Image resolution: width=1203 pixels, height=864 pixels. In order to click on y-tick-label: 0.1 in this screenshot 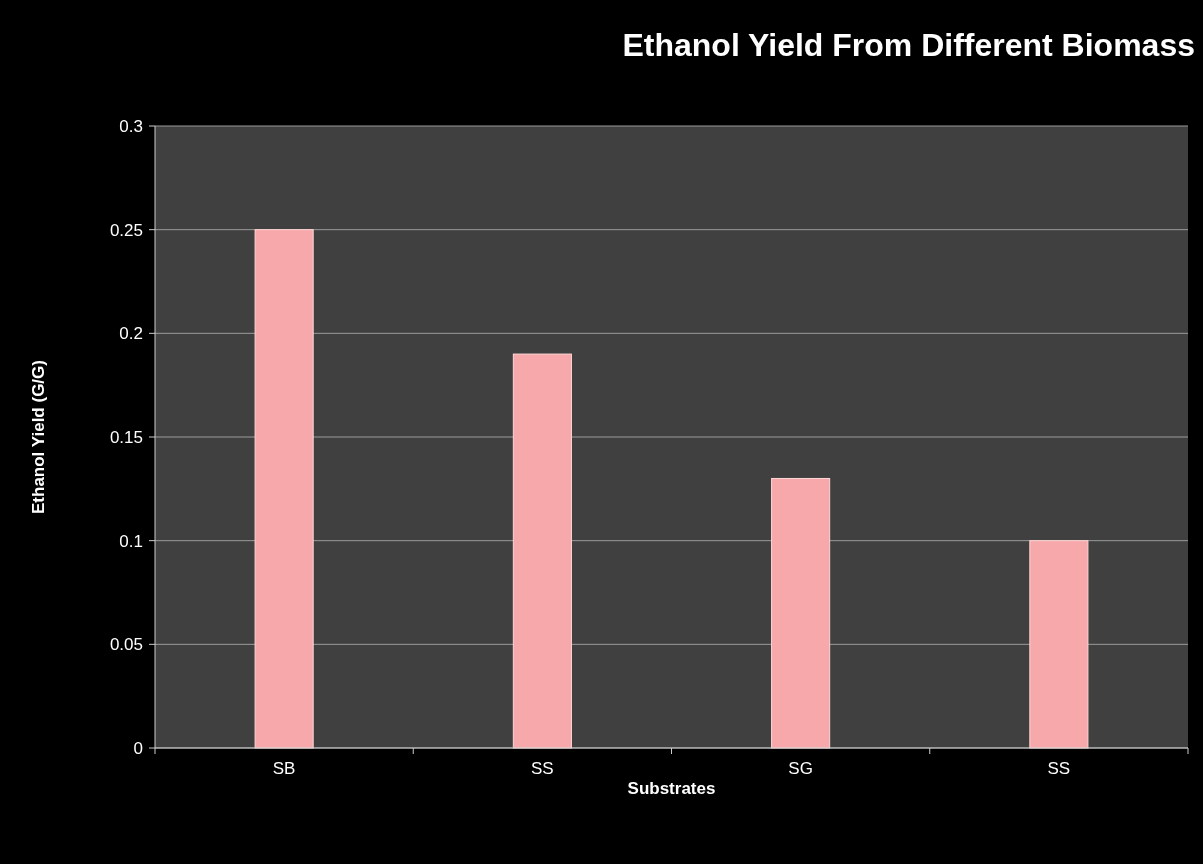, I will do `click(131, 541)`.